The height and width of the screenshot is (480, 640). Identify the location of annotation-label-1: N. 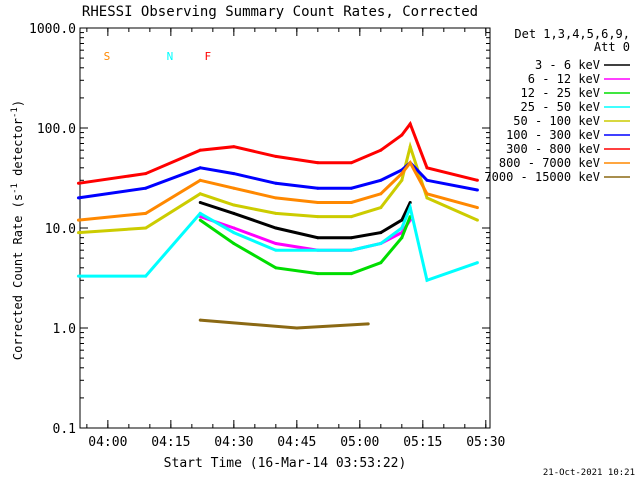
(170, 56).